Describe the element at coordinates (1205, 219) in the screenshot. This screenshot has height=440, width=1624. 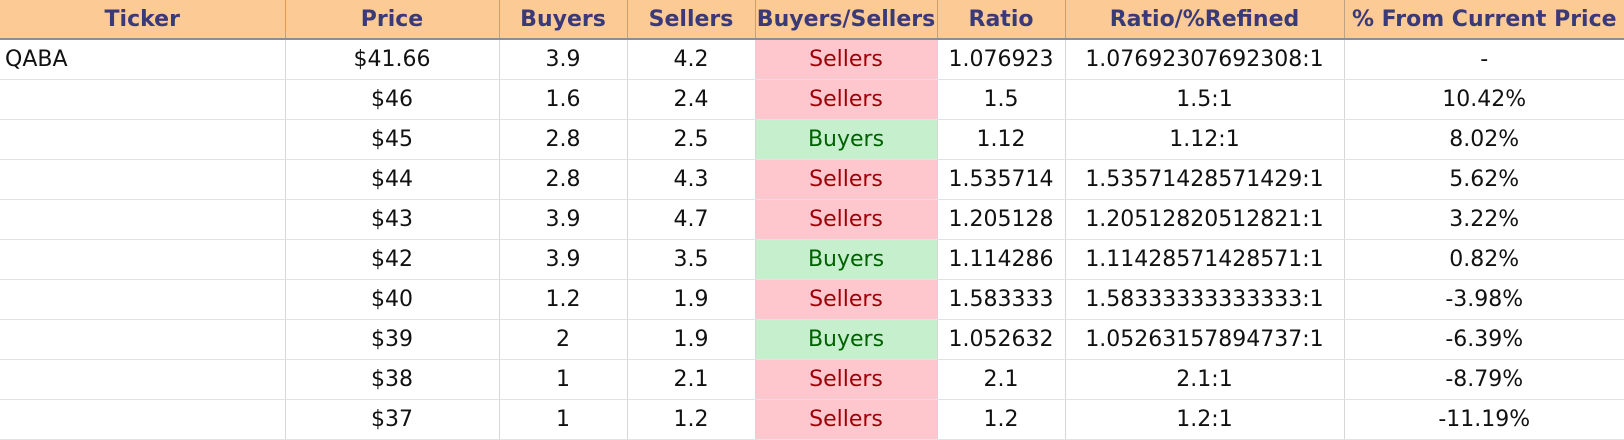
I see `cell-ratio-refined: 1.20512820512821:1` at that location.